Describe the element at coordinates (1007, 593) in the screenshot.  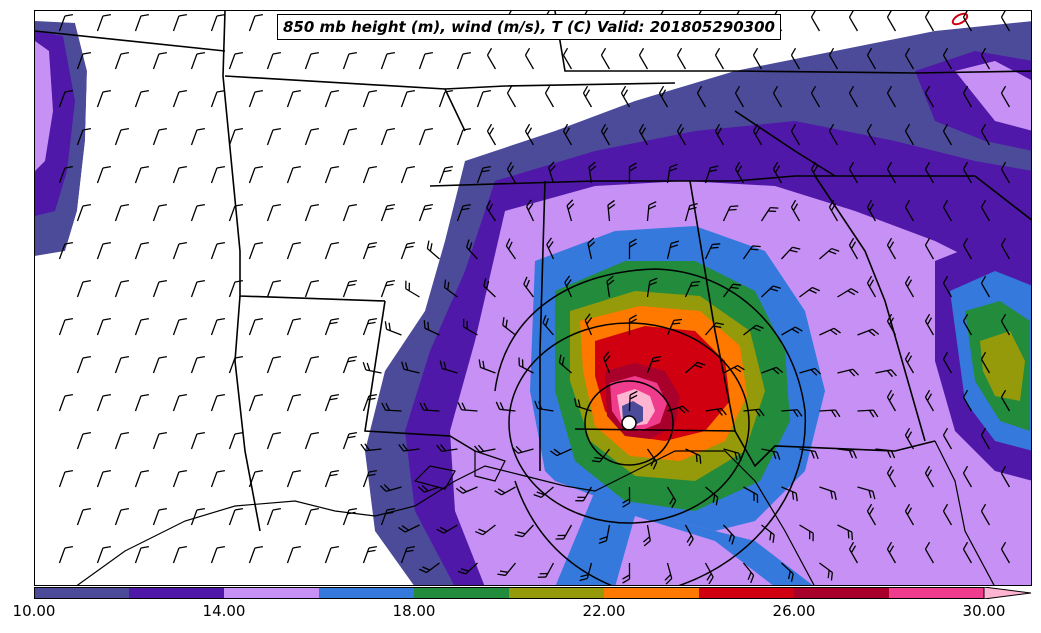
I see `colorbar-extend-arrow` at that location.